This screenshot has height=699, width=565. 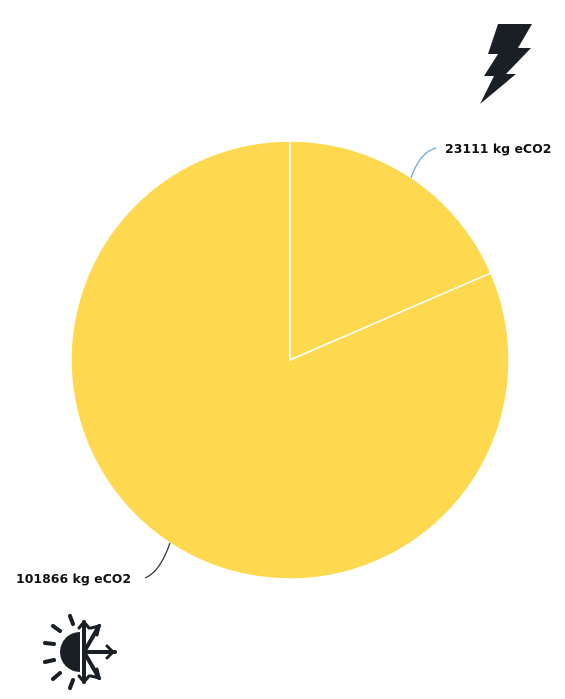 I want to click on lightning-bolt-icon, so click(x=506, y=64).